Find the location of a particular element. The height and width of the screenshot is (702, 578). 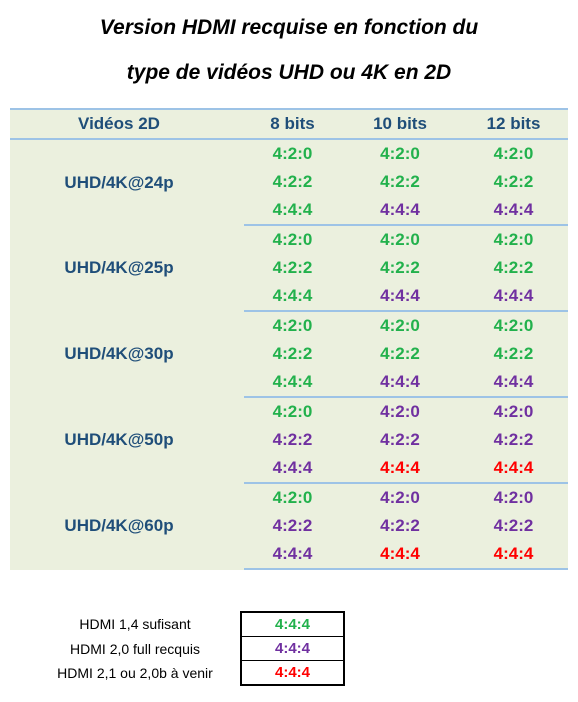

header-videos-2d: Vidéos 2D is located at coordinates (127, 124).